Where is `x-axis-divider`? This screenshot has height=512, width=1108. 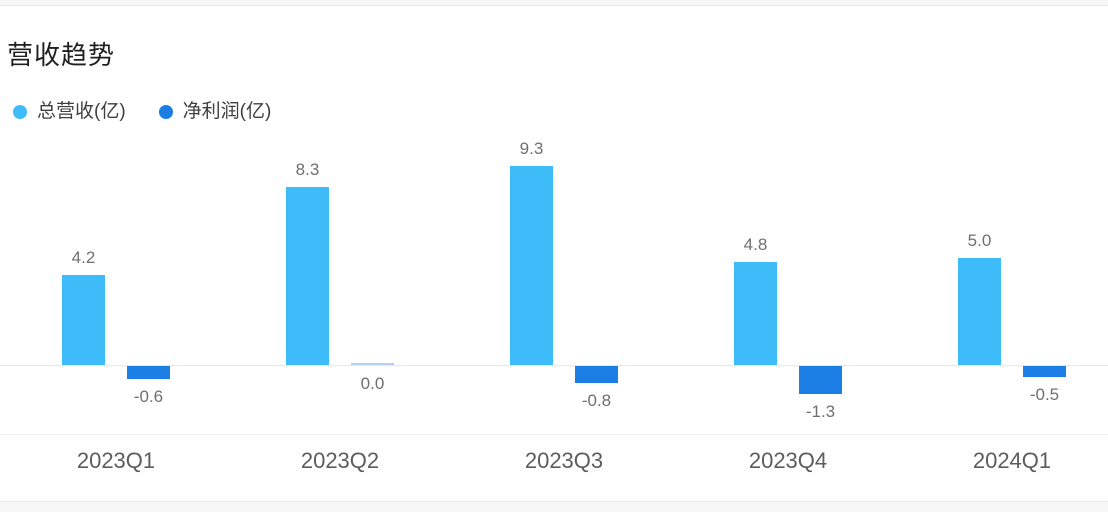 x-axis-divider is located at coordinates (554, 434).